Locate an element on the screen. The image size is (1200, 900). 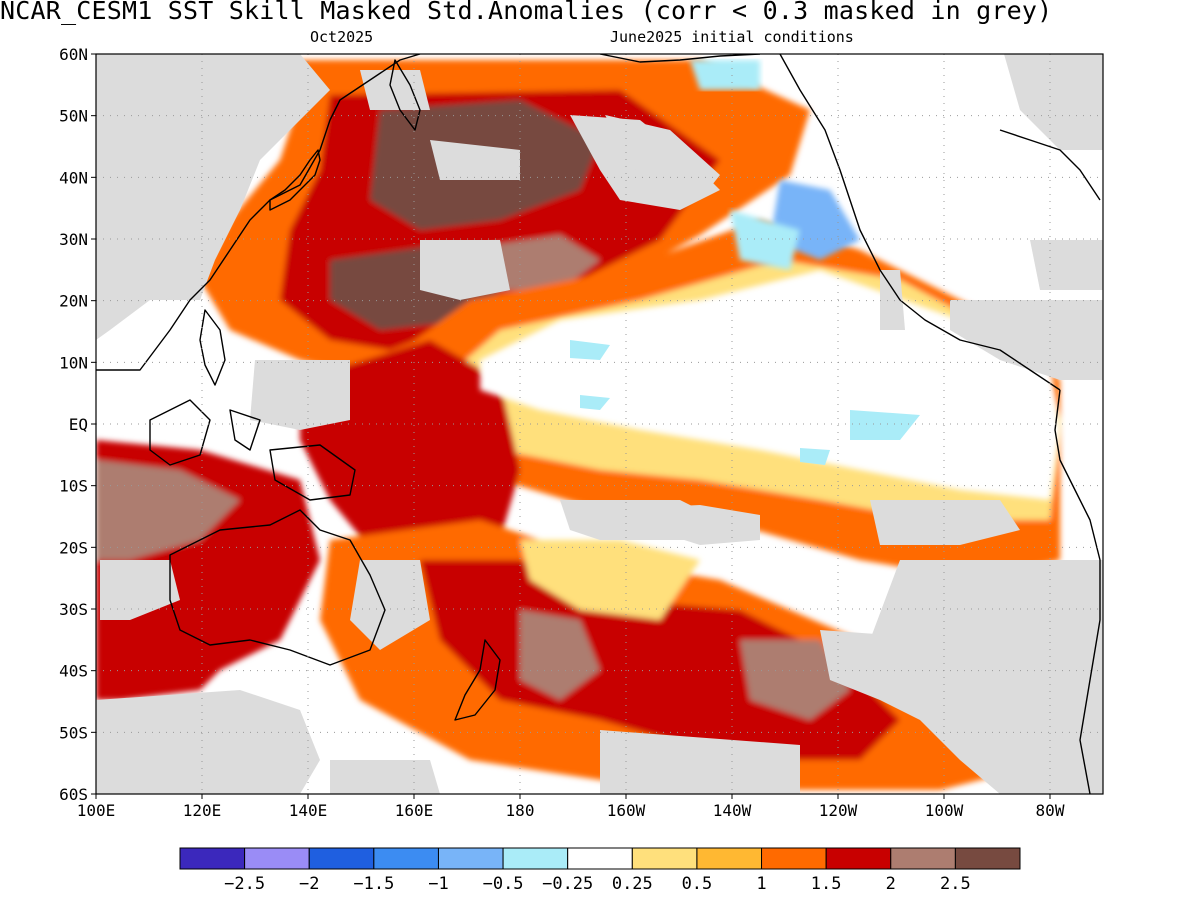
south-pacific-brown-b is located at coordinates (795, 680).